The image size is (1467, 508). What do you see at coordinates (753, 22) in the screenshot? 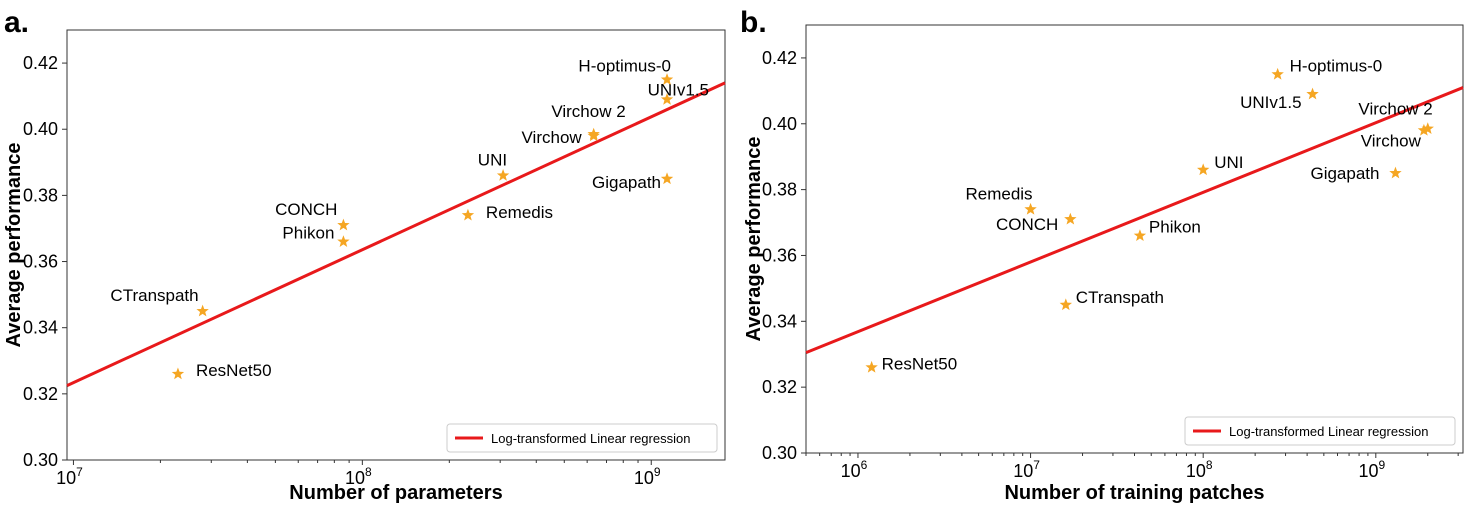
I see `panel-letter: b.` at bounding box center [753, 22].